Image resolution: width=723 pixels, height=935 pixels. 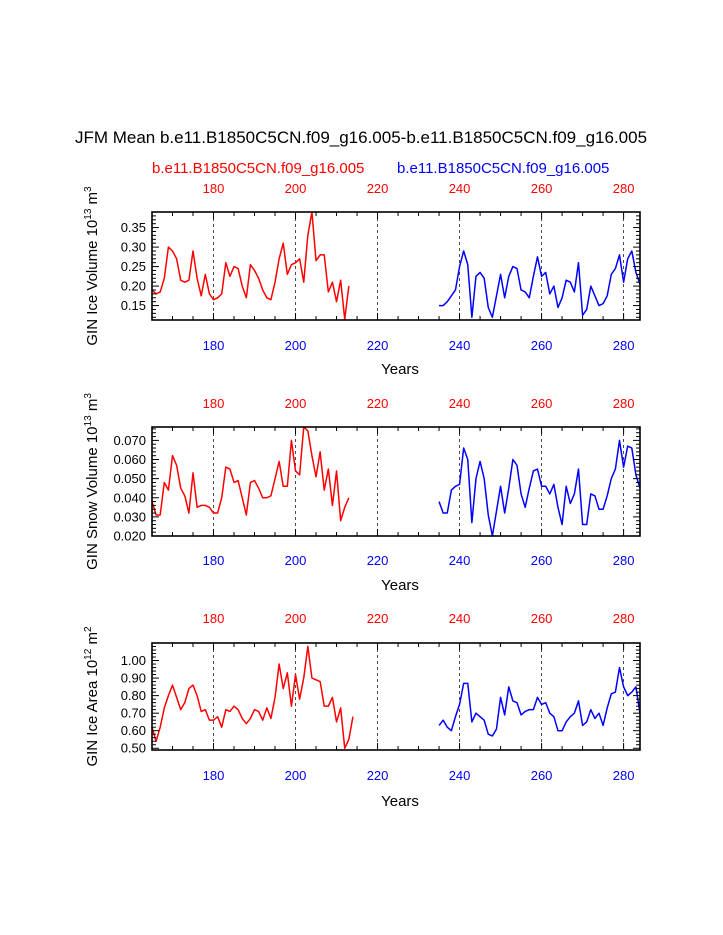 I want to click on ytick-label: 0.70, so click(x=133, y=713).